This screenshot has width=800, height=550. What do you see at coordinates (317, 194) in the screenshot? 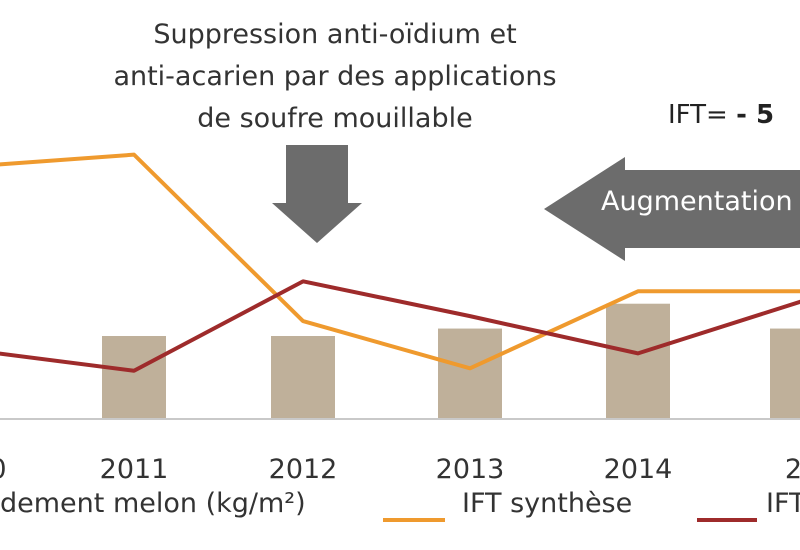
I see `down-arrow-icon` at bounding box center [317, 194].